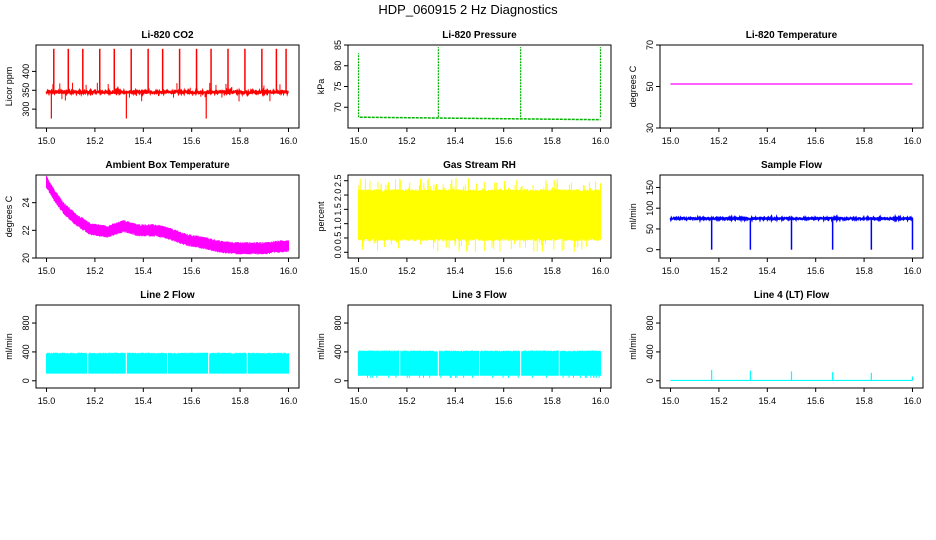  What do you see at coordinates (650, 128) in the screenshot?
I see `chart-3-ytick-label-1: 30` at bounding box center [650, 128].